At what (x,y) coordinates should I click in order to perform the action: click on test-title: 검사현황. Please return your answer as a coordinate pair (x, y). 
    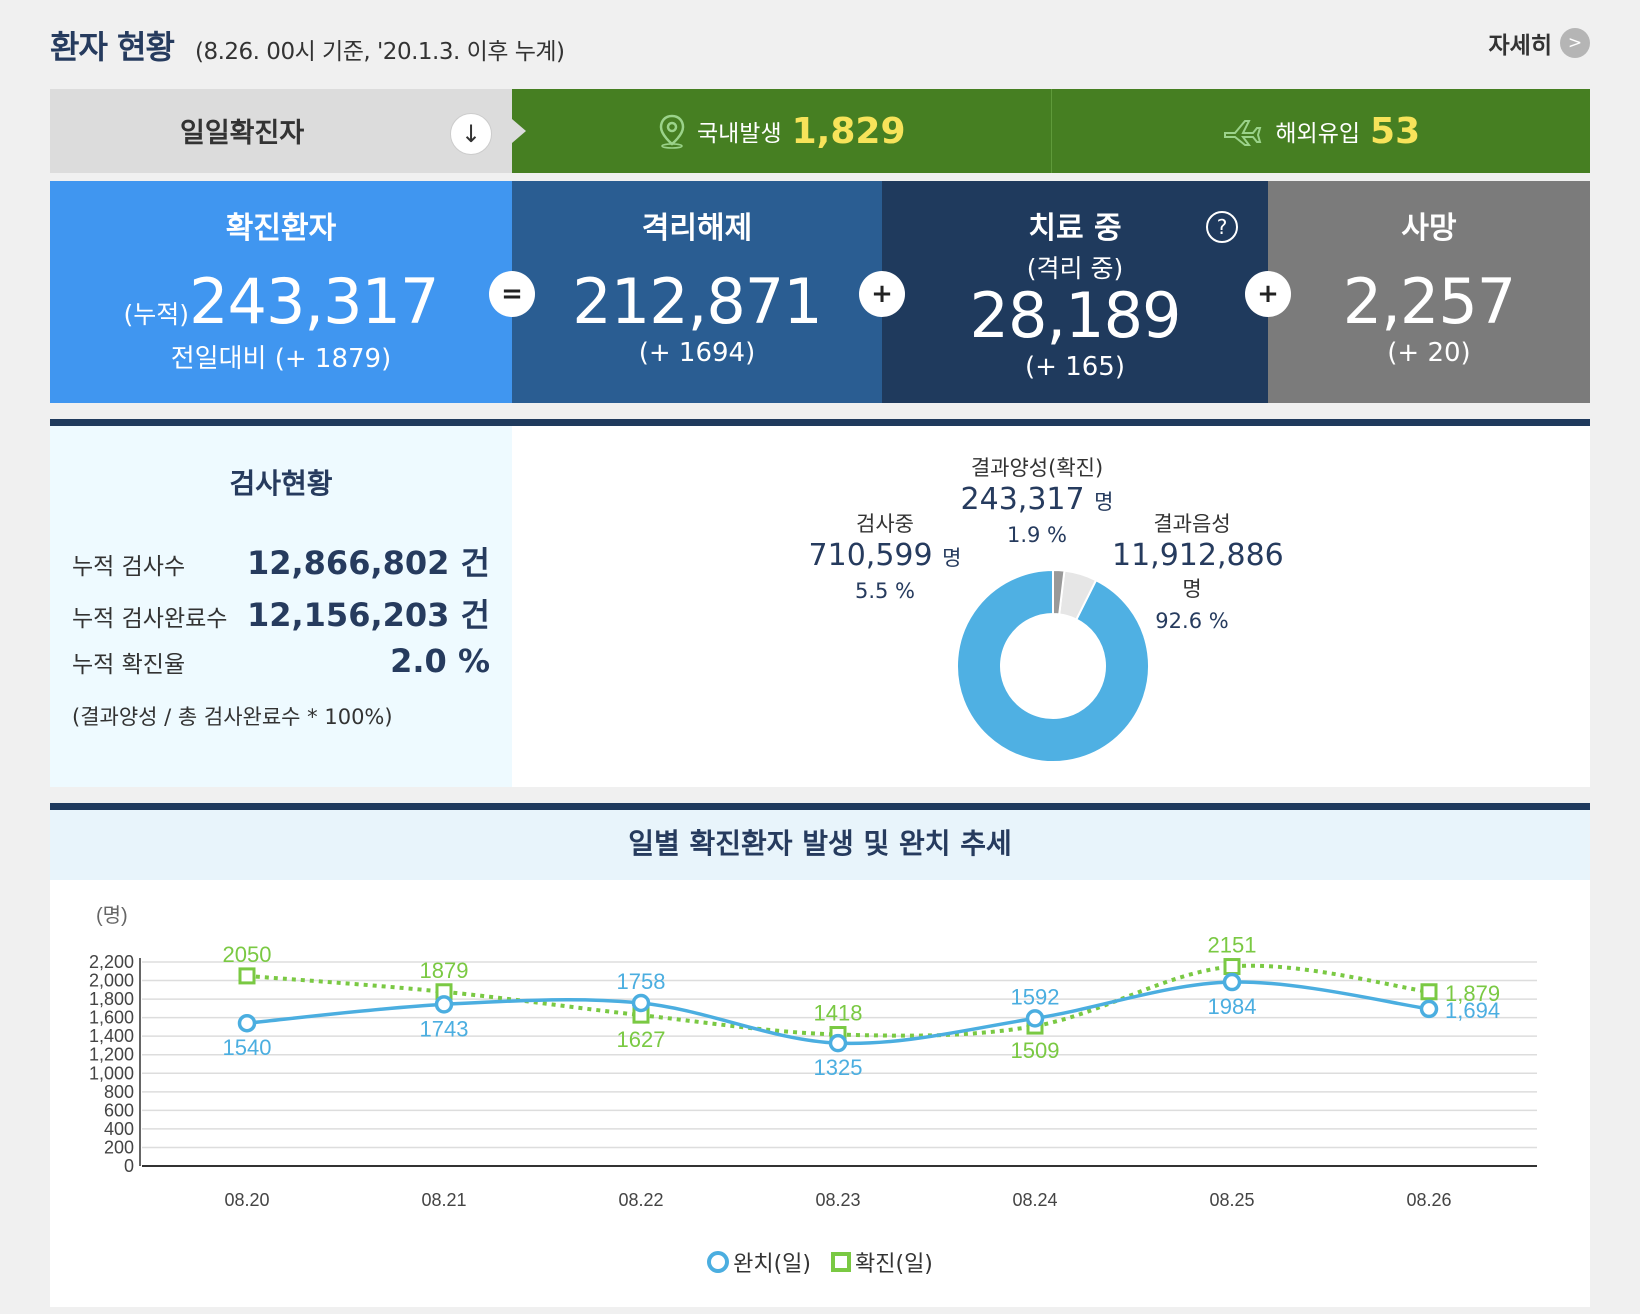
    Looking at the image, I should click on (281, 483).